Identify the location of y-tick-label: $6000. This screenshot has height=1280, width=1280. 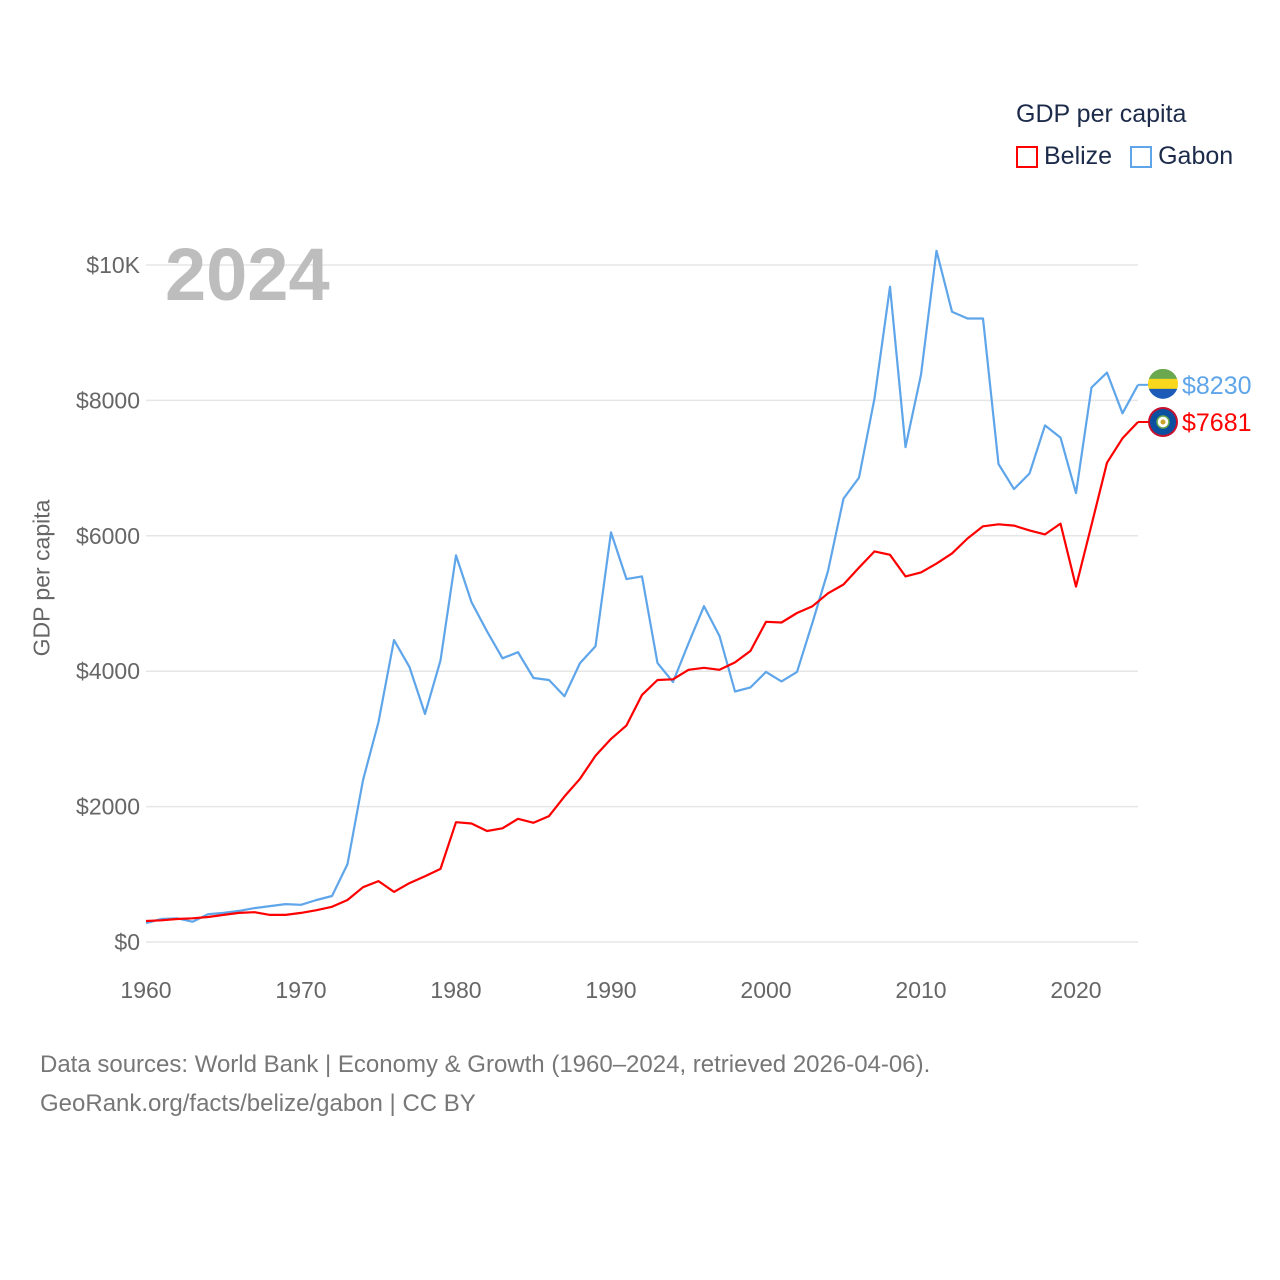
(108, 536).